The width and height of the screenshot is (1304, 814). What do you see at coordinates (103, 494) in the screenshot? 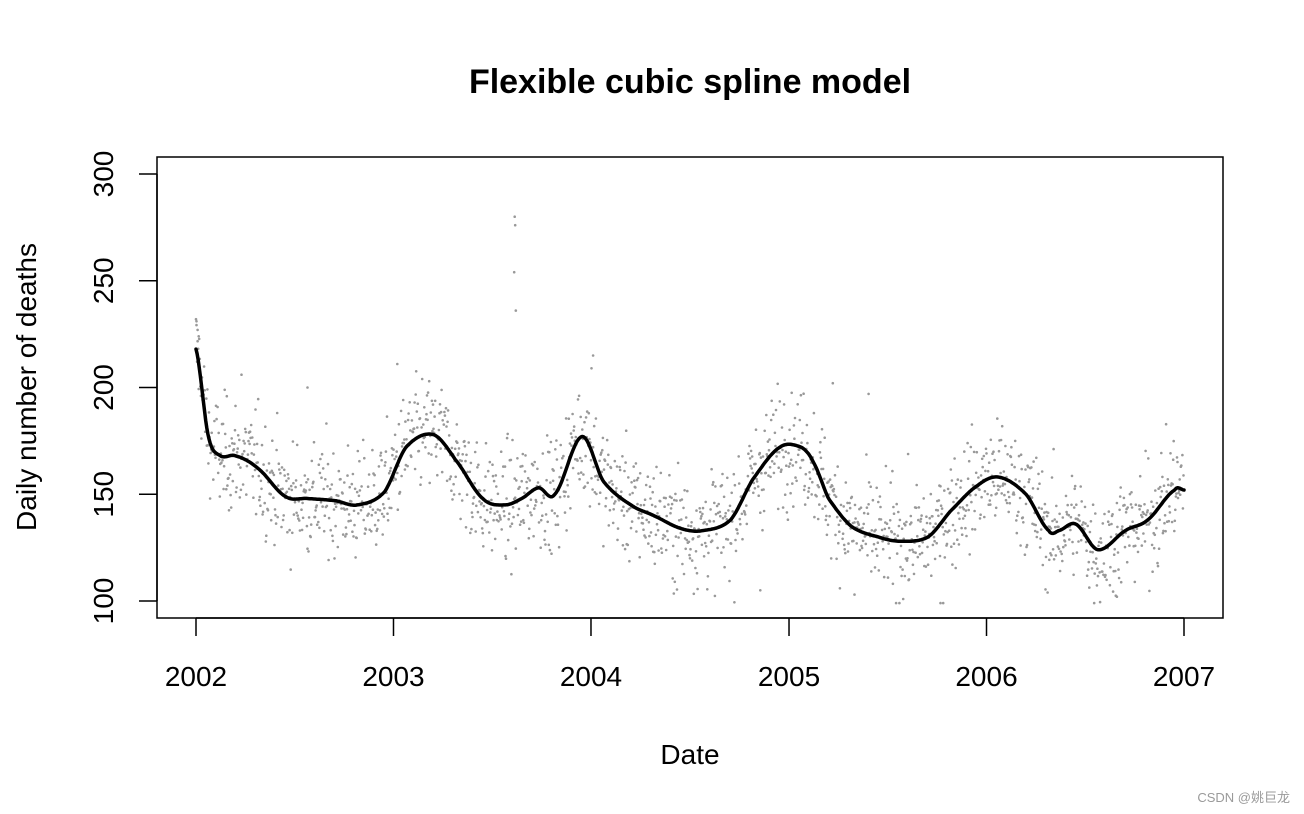
I see `y-tick-label: 150` at bounding box center [103, 494].